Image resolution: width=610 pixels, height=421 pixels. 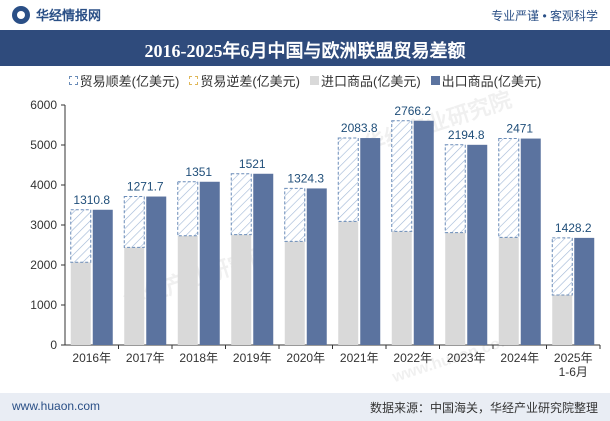 What do you see at coordinates (314, 80) in the screenshot?
I see `legend-swatch-import` at bounding box center [314, 80].